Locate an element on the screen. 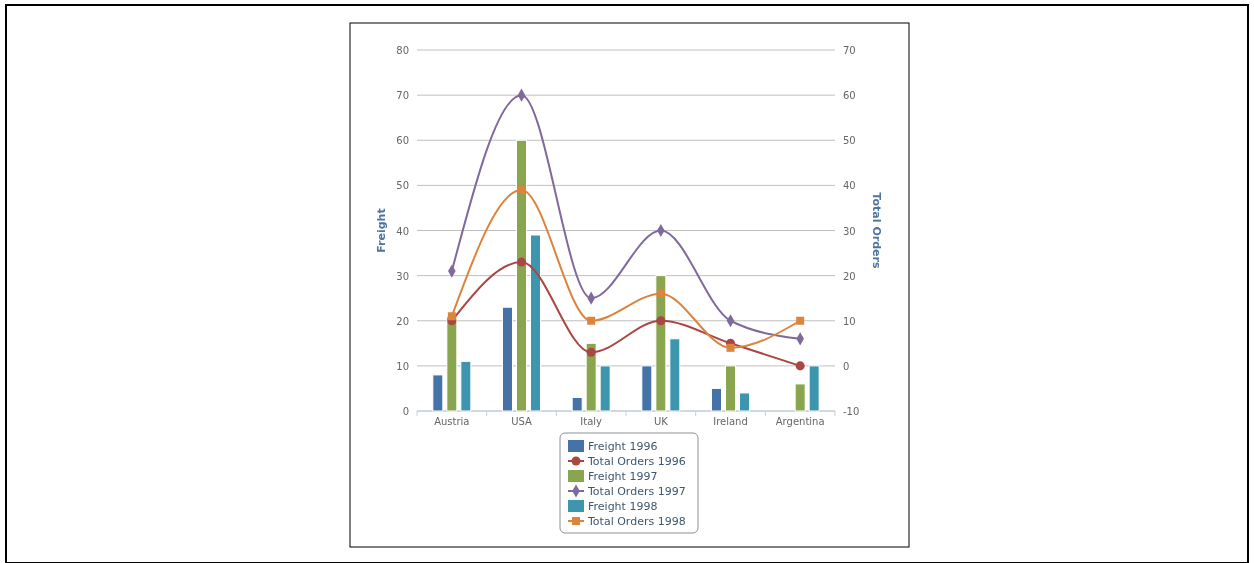 Image resolution: width=1254 pixels, height=563 pixels. x-tick-label: Austria is located at coordinates (452, 421).